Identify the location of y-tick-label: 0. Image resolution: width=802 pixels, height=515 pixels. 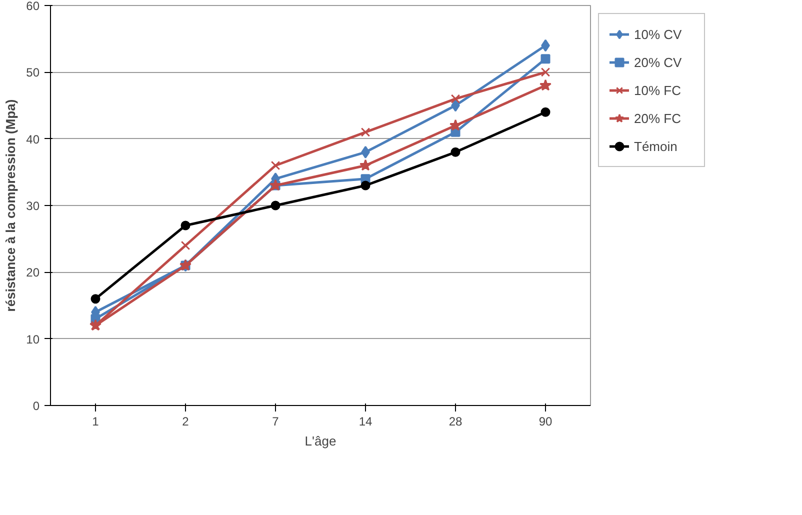
(36, 406).